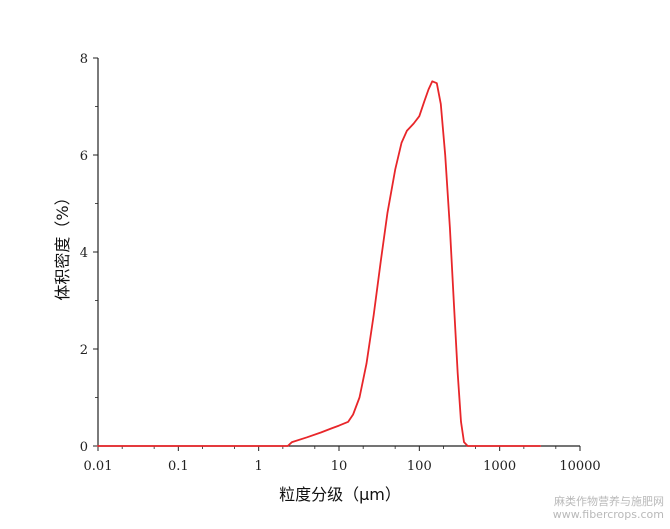  I want to click on y-axis-label: 体积密度（%）, so click(62, 244).